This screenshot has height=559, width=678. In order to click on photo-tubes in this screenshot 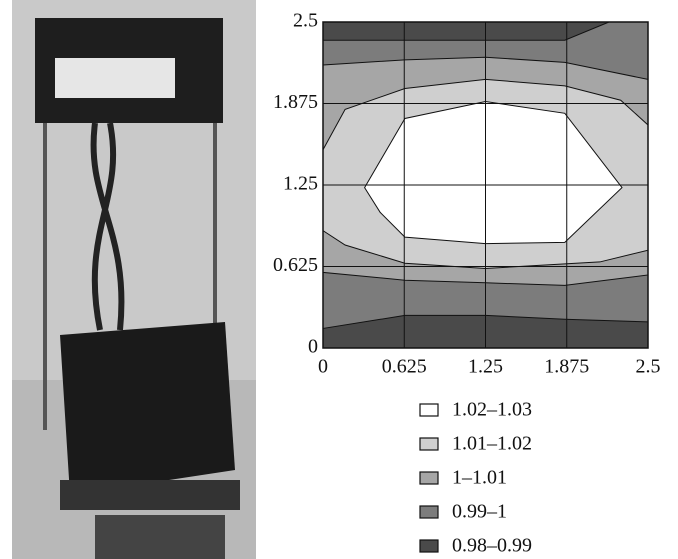, I will do `click(115, 78)`.